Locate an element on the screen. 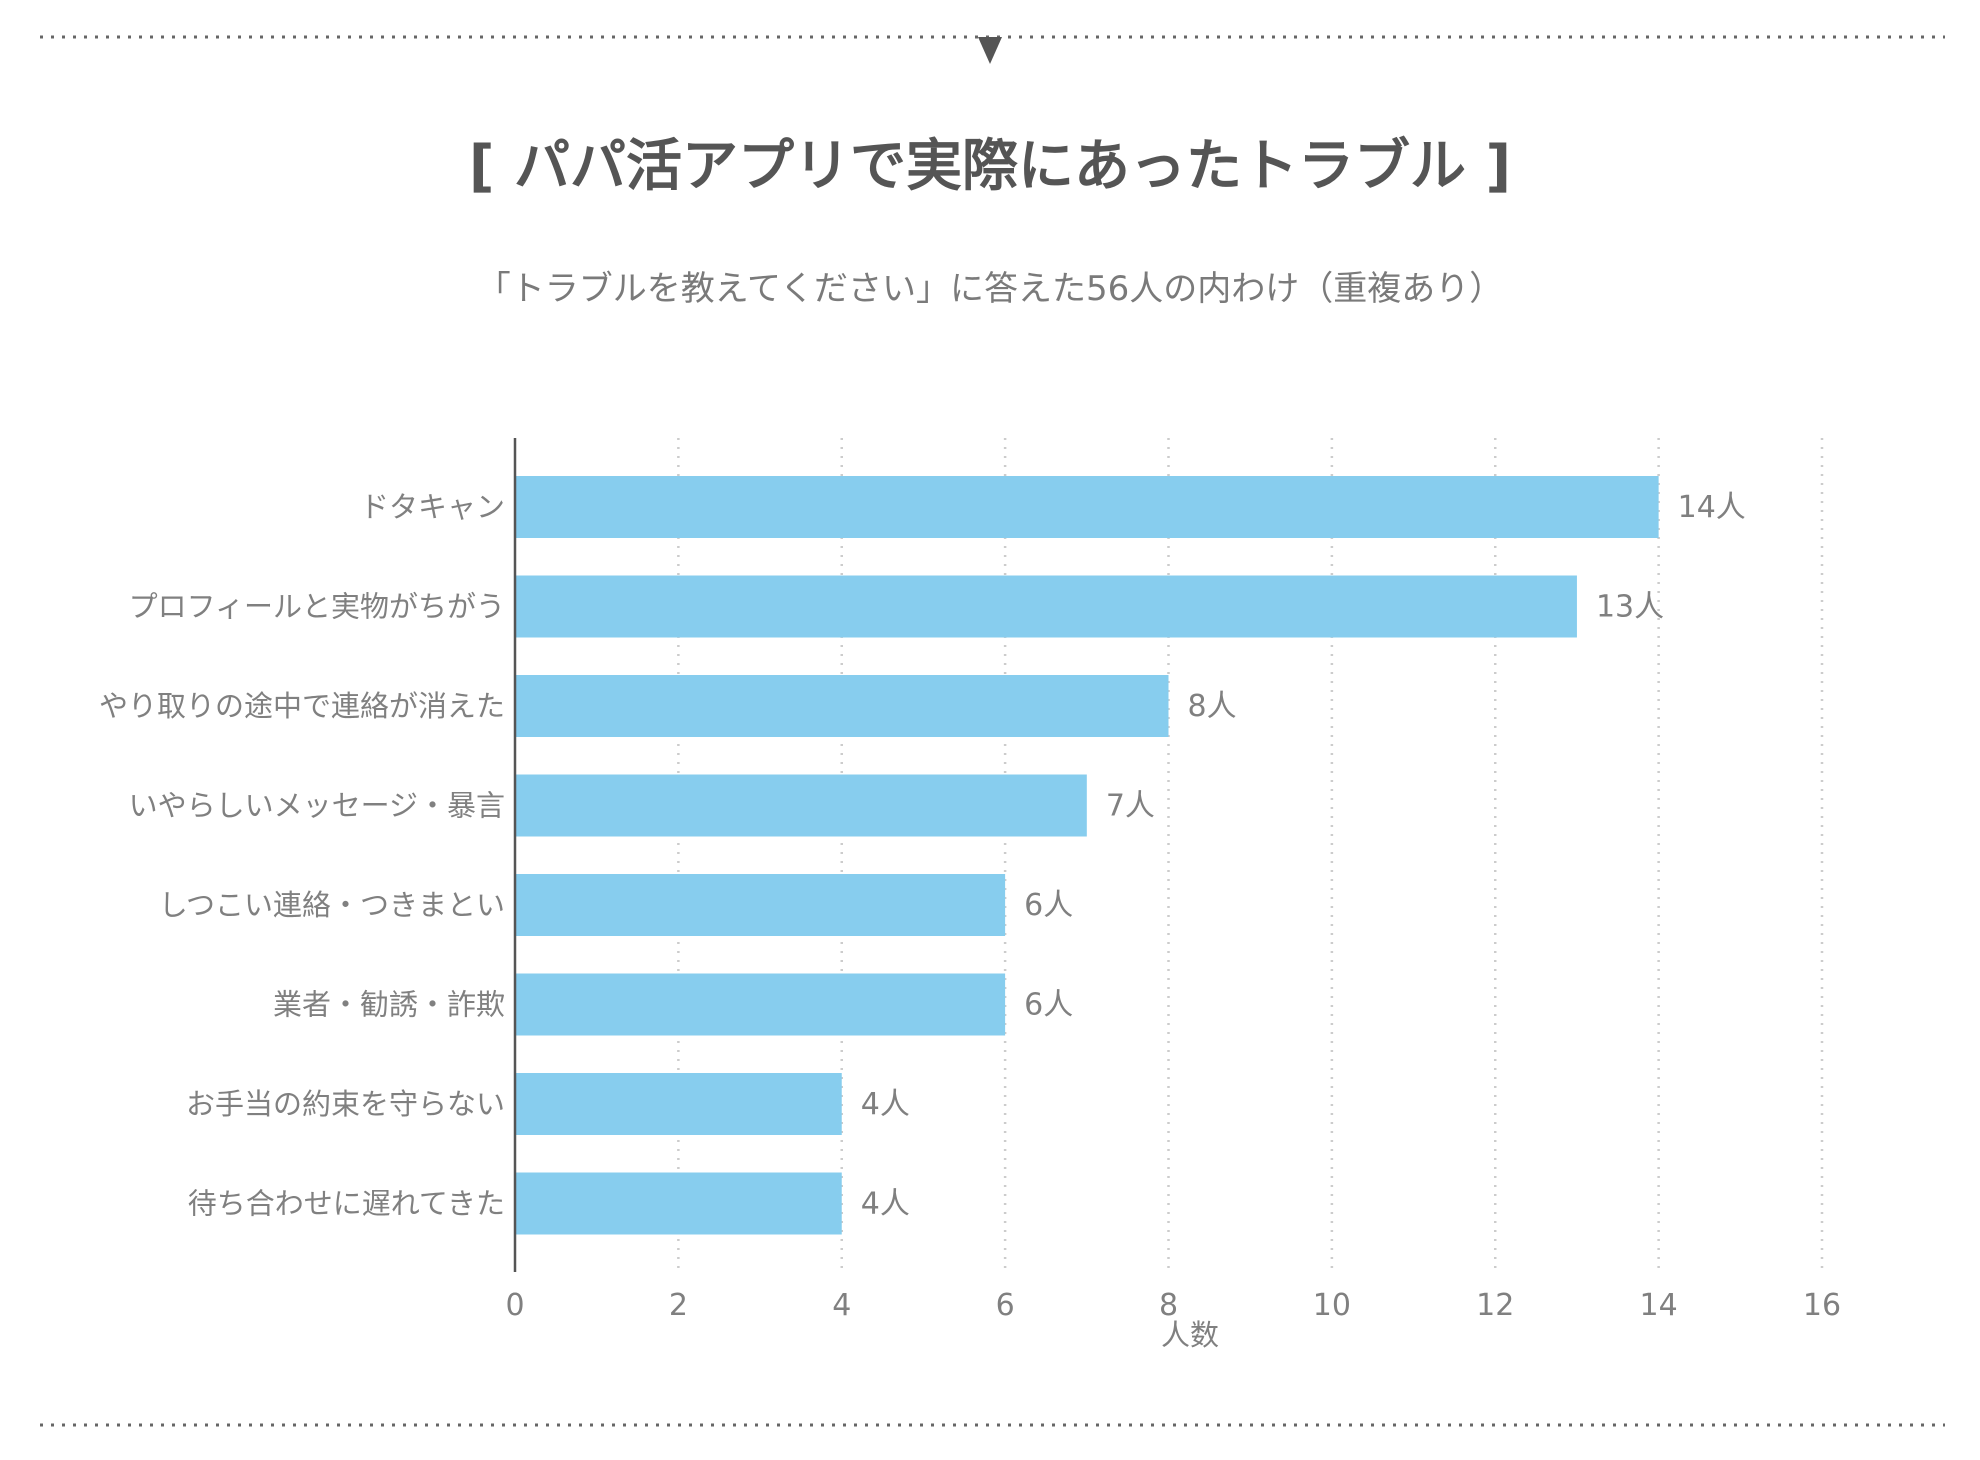 Image resolution: width=1980 pixels, height=1460 pixels. category-label: しつこい連絡・つきまとい is located at coordinates (332, 905).